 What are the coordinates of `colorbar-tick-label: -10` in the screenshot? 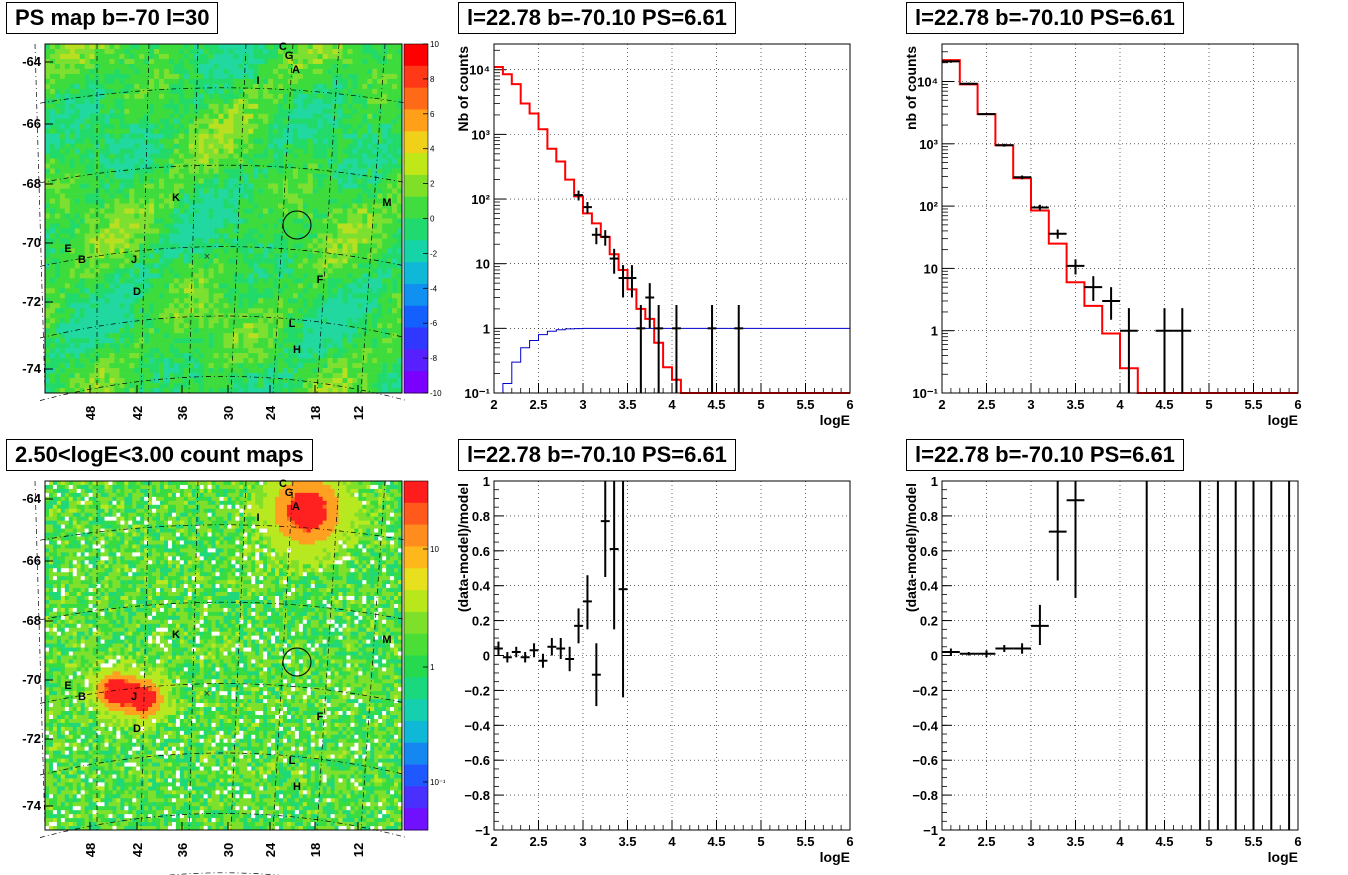 It's located at (436, 393).